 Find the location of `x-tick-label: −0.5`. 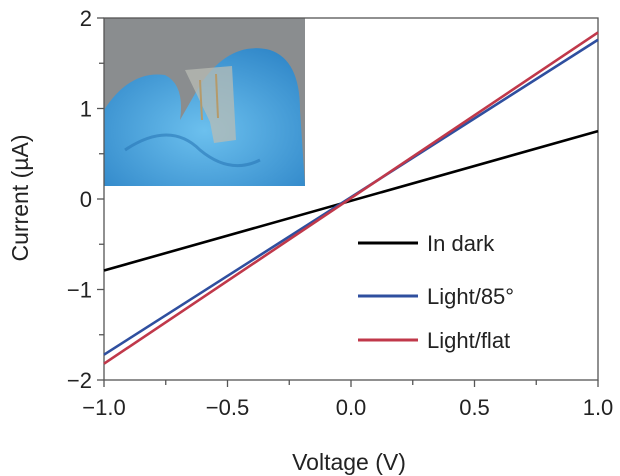

x-tick-label: −0.5 is located at coordinates (227, 407).